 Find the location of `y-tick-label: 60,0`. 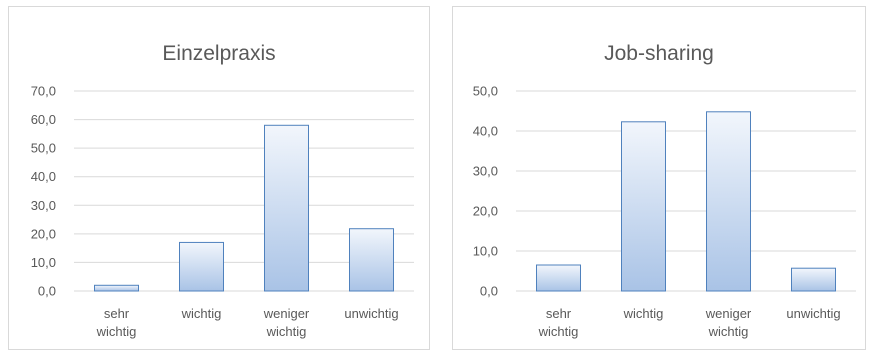

y-tick-label: 60,0 is located at coordinates (43, 119).